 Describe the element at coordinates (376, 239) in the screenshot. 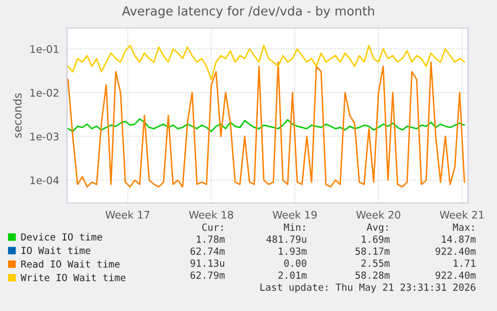

I see `text: 1.69m` at that location.